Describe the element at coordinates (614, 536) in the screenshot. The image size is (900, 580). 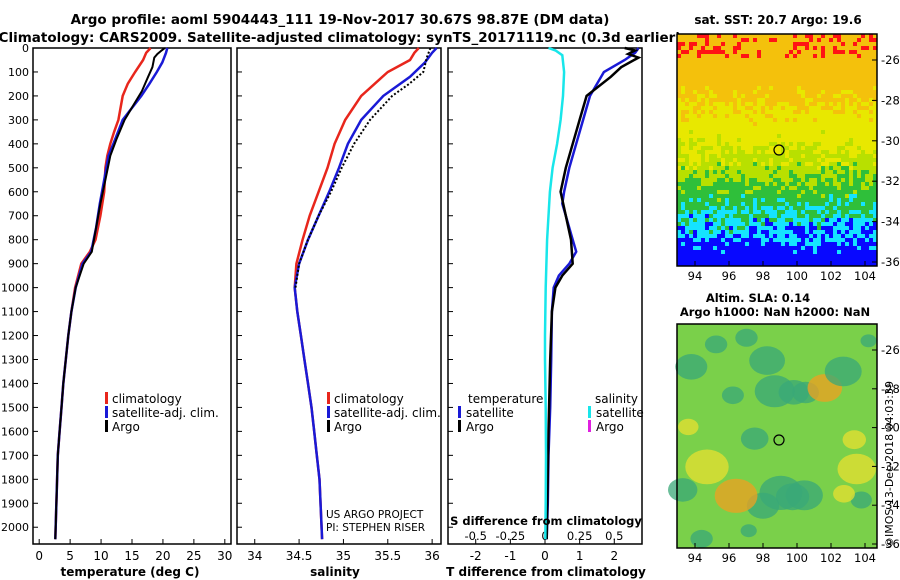
I see `difference-s-tick-label: 0.5` at that location.